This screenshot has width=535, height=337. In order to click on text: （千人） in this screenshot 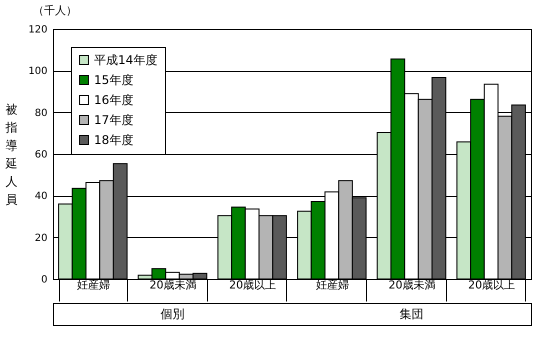, I will do `click(55, 10)`.